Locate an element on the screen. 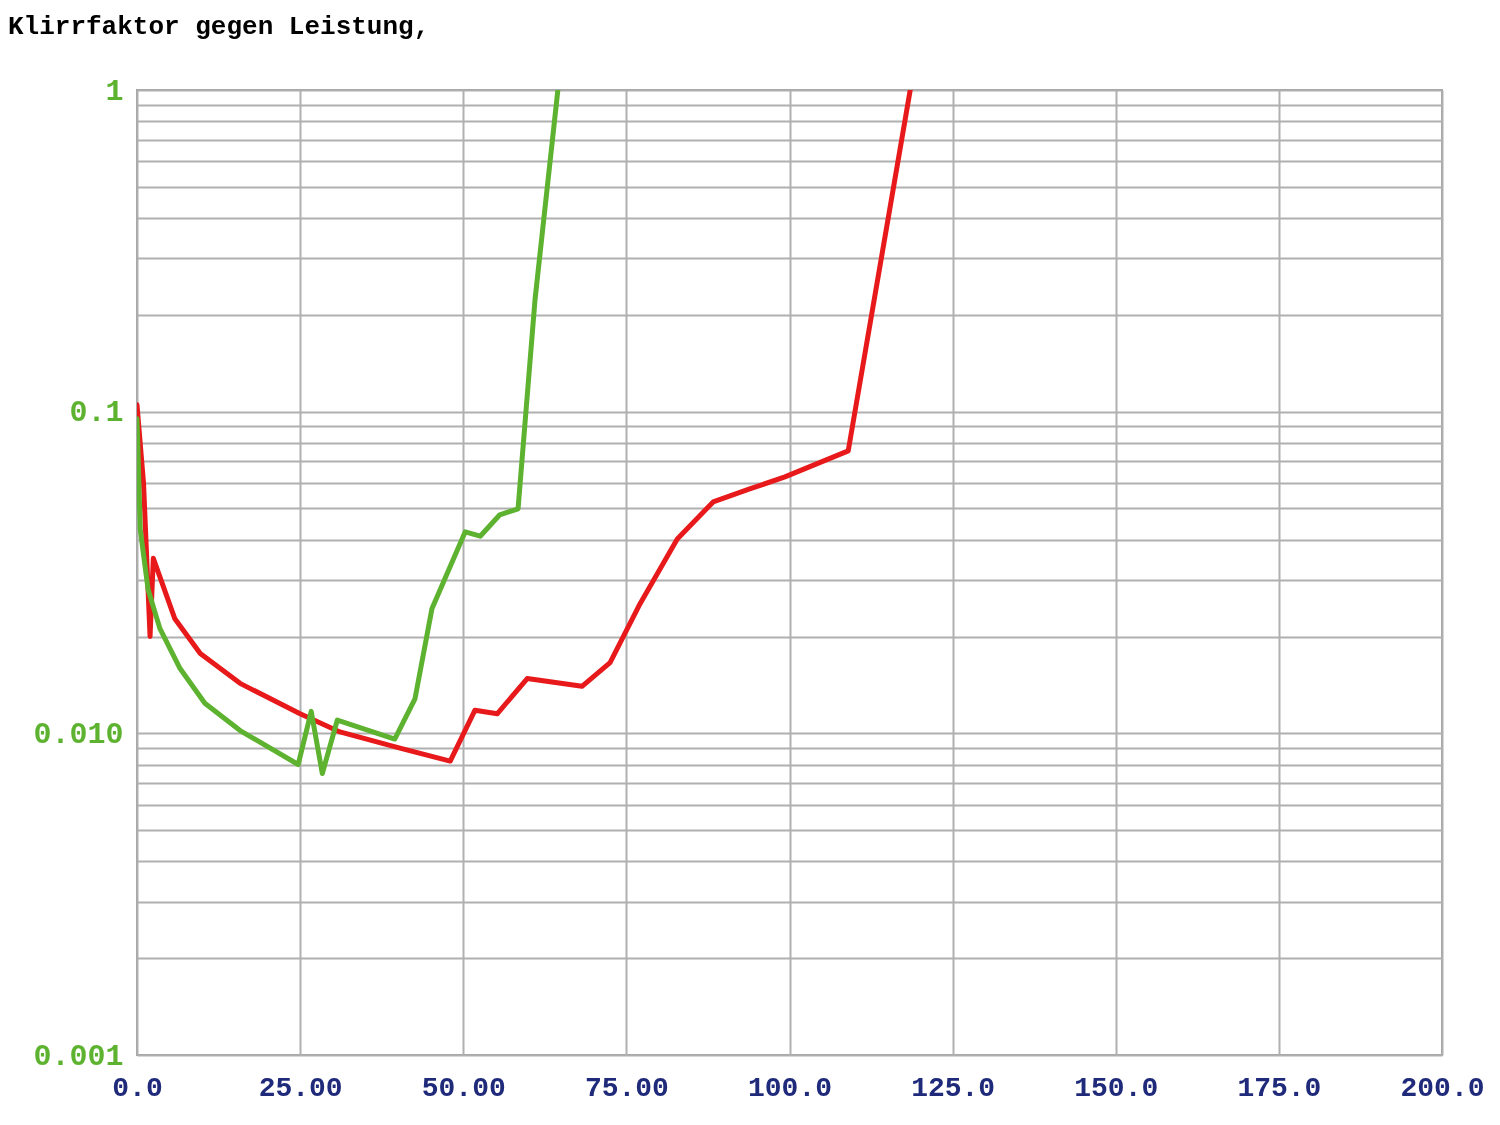 The width and height of the screenshot is (1500, 1125). x-tick-label: 75.00 is located at coordinates (626, 1088).